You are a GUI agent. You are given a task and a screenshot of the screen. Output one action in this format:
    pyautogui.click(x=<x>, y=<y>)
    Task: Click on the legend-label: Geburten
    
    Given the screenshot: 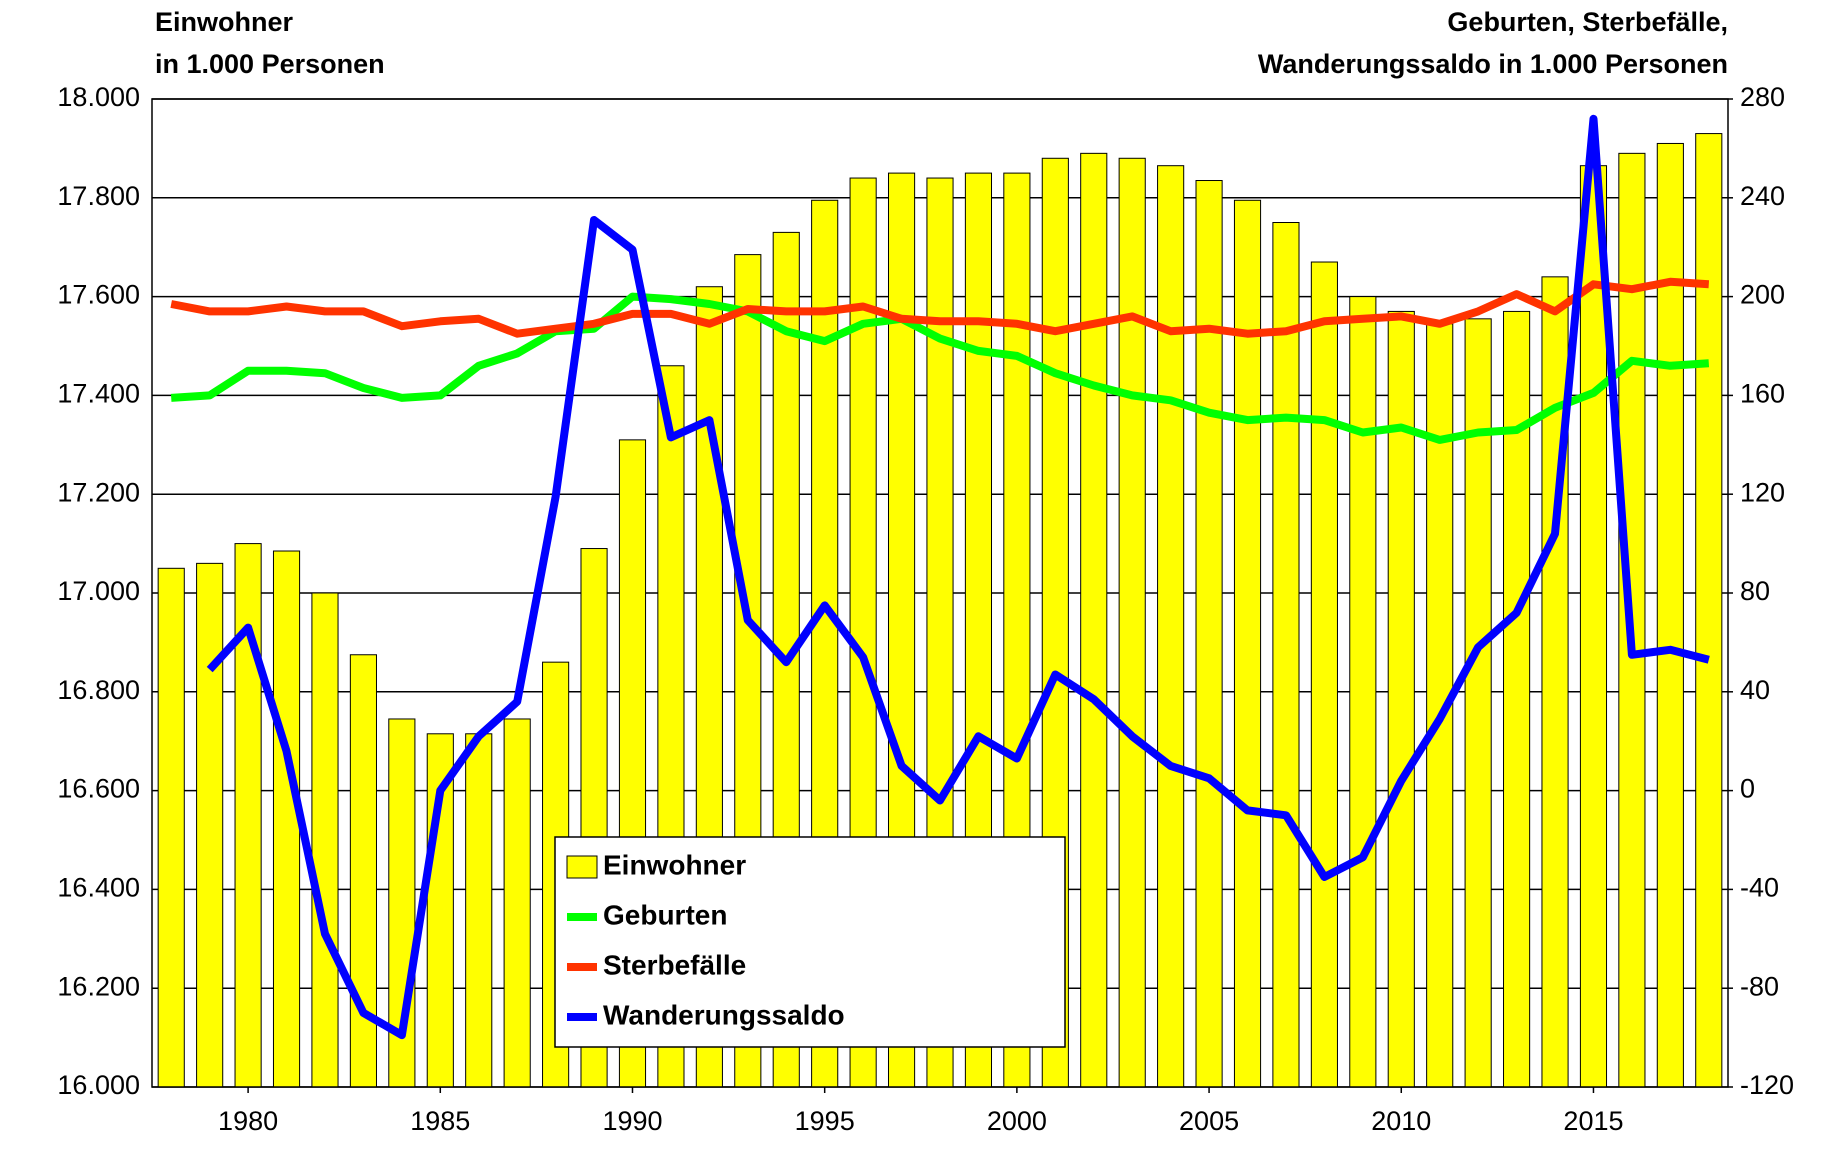 What is the action you would take?
    pyautogui.click(x=665, y=914)
    